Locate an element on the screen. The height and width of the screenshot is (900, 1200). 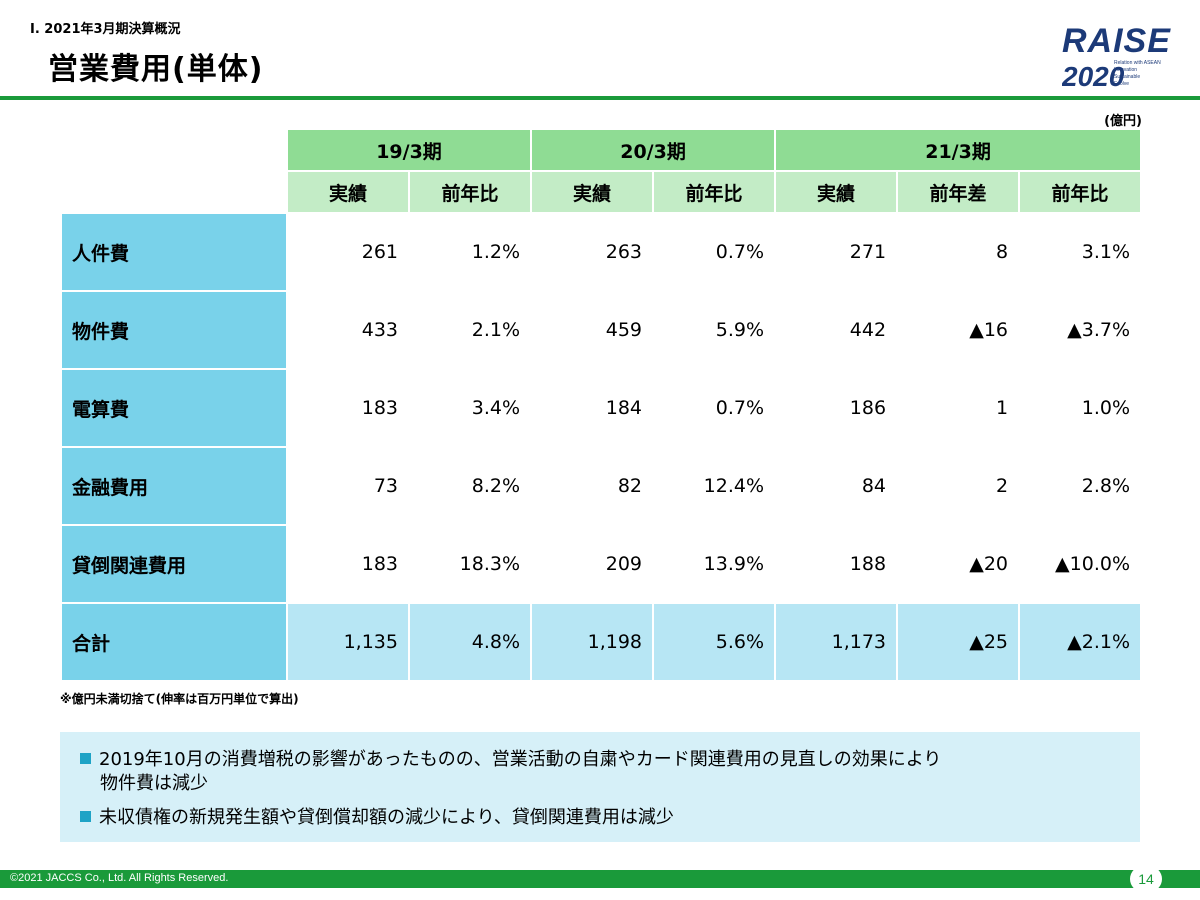
table-cell: 1.0% is located at coordinates (1080, 408).